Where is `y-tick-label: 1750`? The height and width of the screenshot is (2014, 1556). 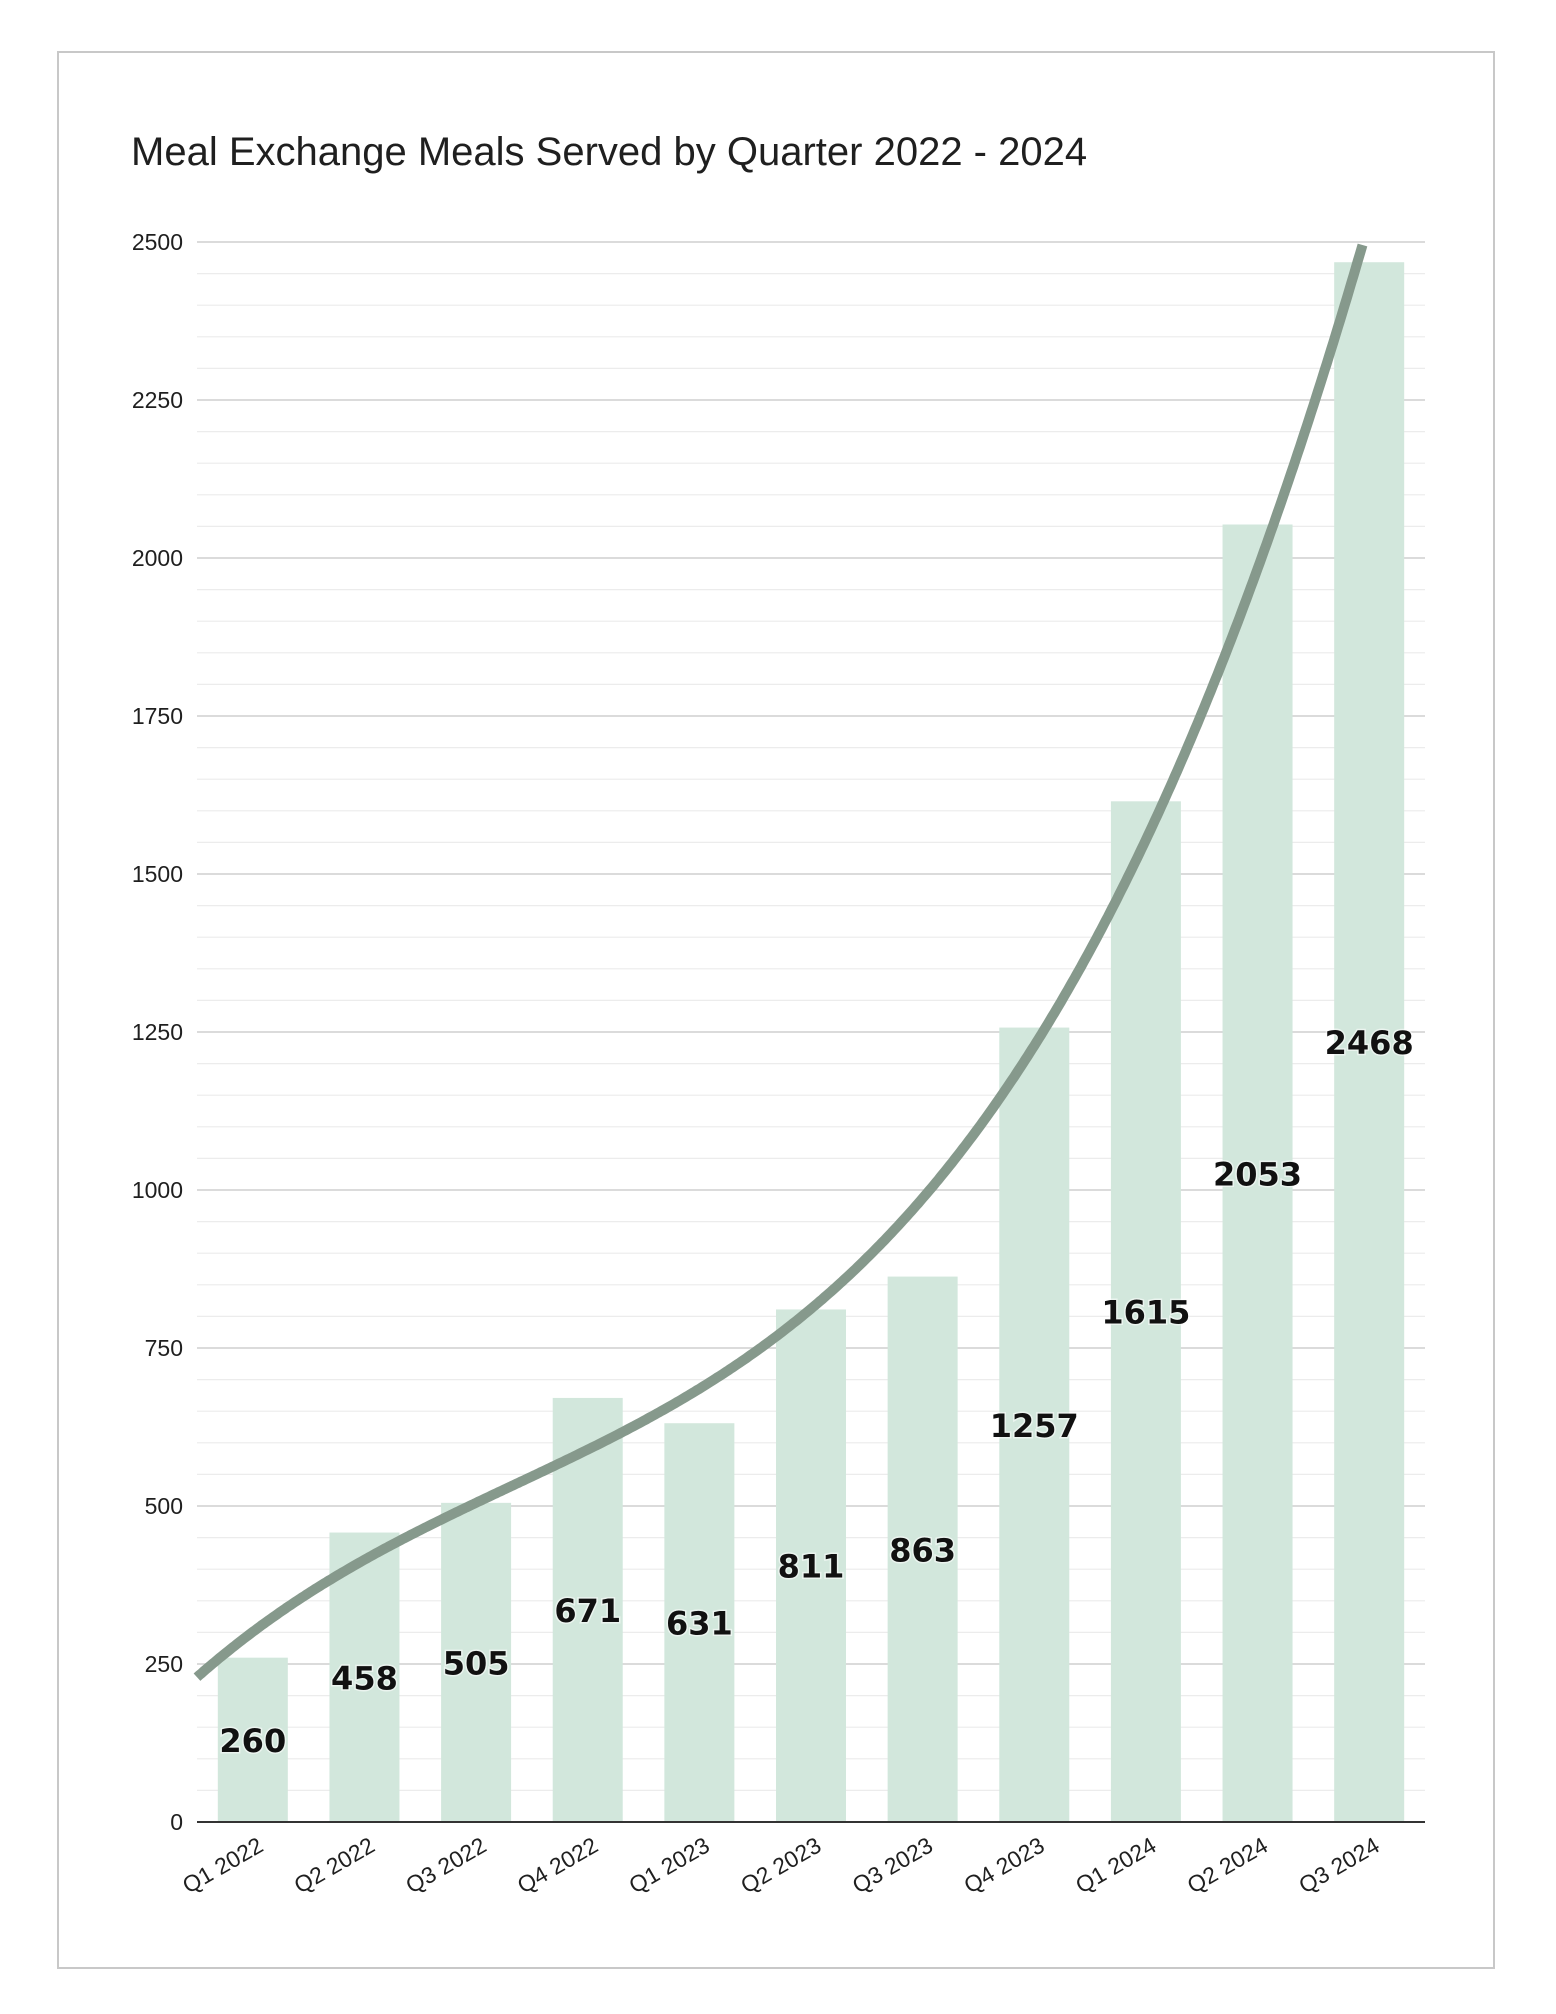 y-tick-label: 1750 is located at coordinates (157, 716).